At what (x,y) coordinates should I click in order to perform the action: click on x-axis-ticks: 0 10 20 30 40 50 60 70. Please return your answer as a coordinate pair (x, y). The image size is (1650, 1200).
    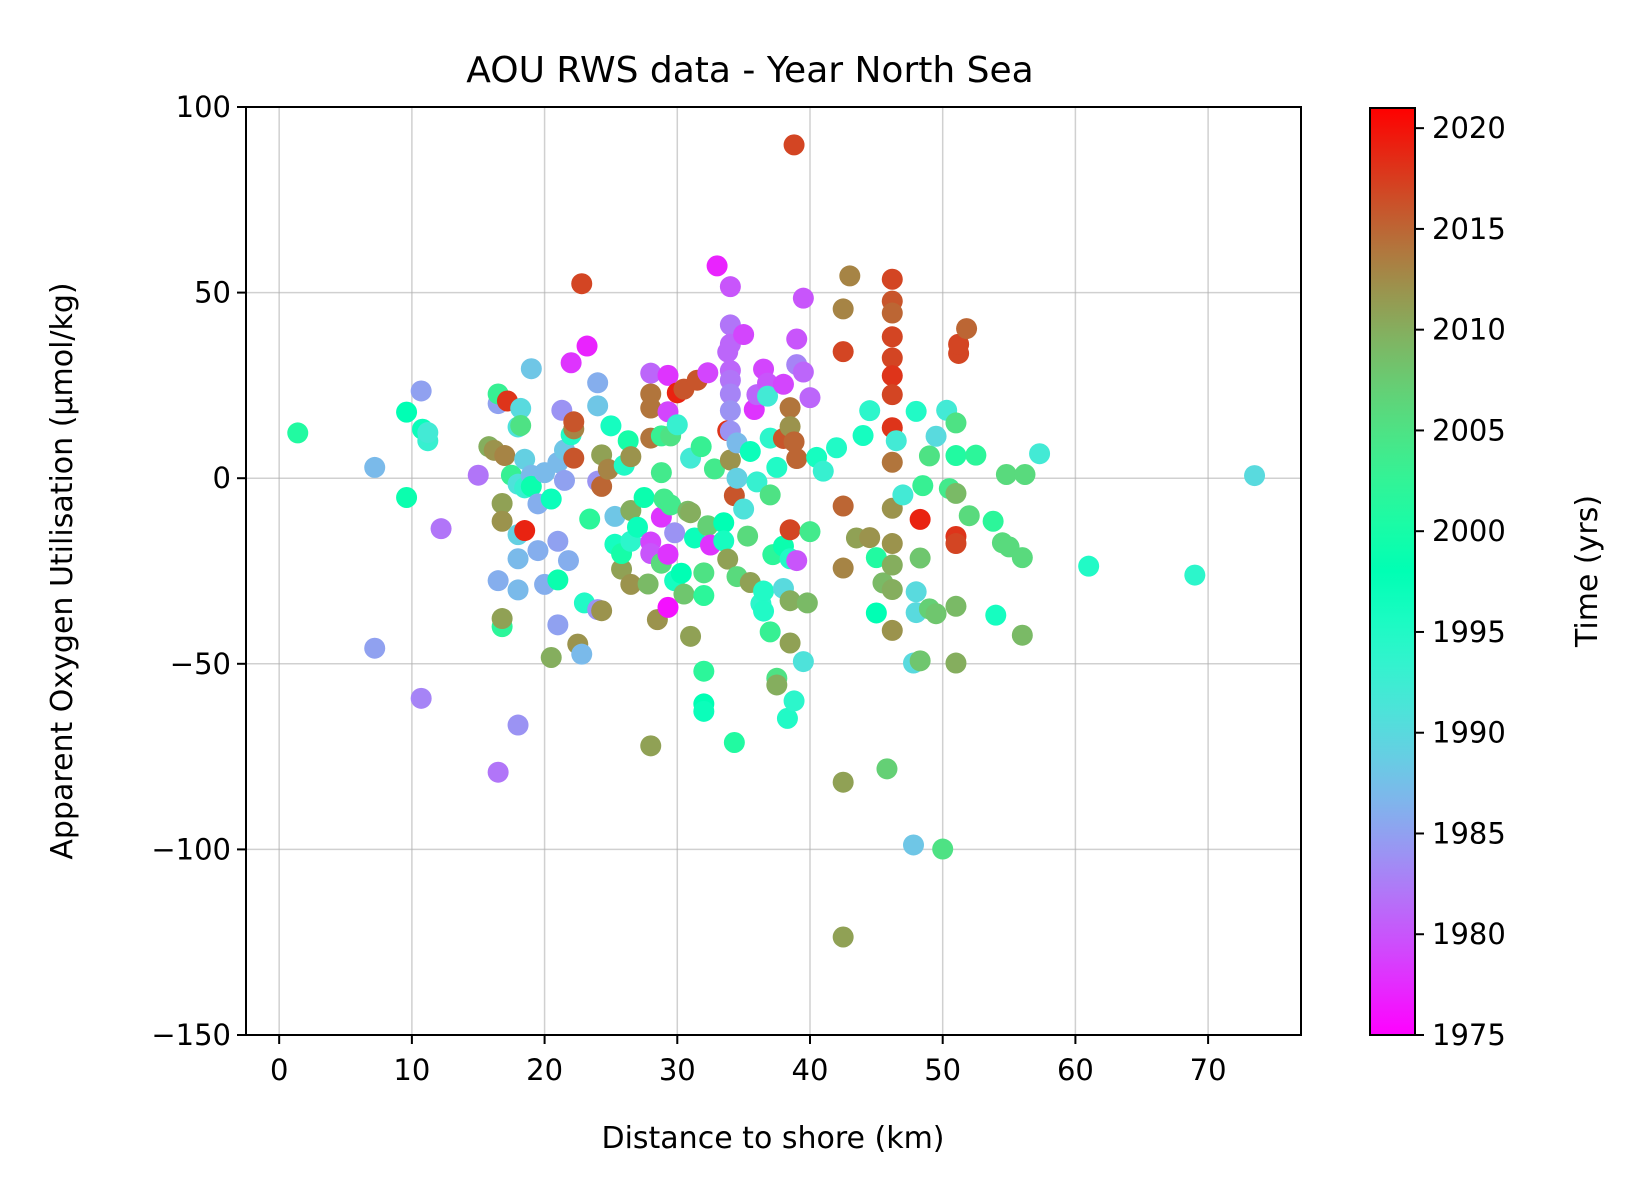
    Looking at the image, I should click on (748, 1061).